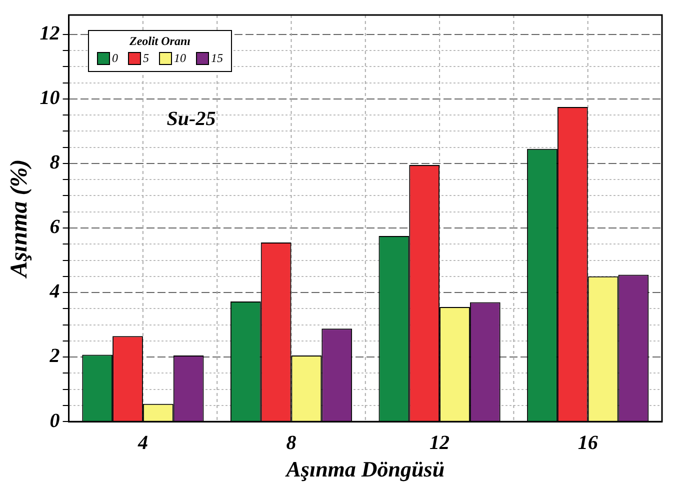  What do you see at coordinates (160, 41) in the screenshot?
I see `legend-title: Zeolit Oranı` at bounding box center [160, 41].